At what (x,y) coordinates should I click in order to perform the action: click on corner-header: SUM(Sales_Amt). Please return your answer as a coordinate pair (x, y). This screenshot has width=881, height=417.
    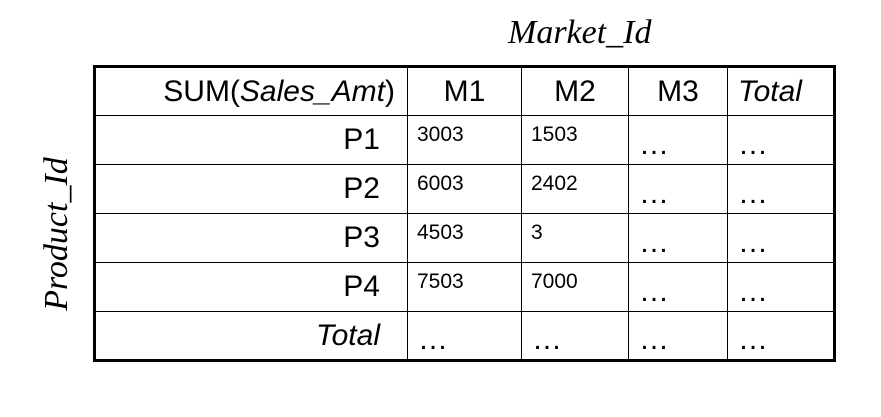
    Looking at the image, I should click on (251, 91).